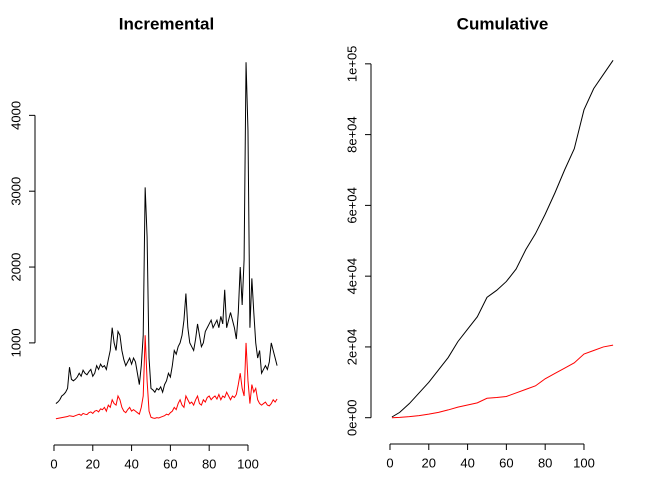  Describe the element at coordinates (15, 342) in the screenshot. I see `y-tick-label: 1000` at that location.